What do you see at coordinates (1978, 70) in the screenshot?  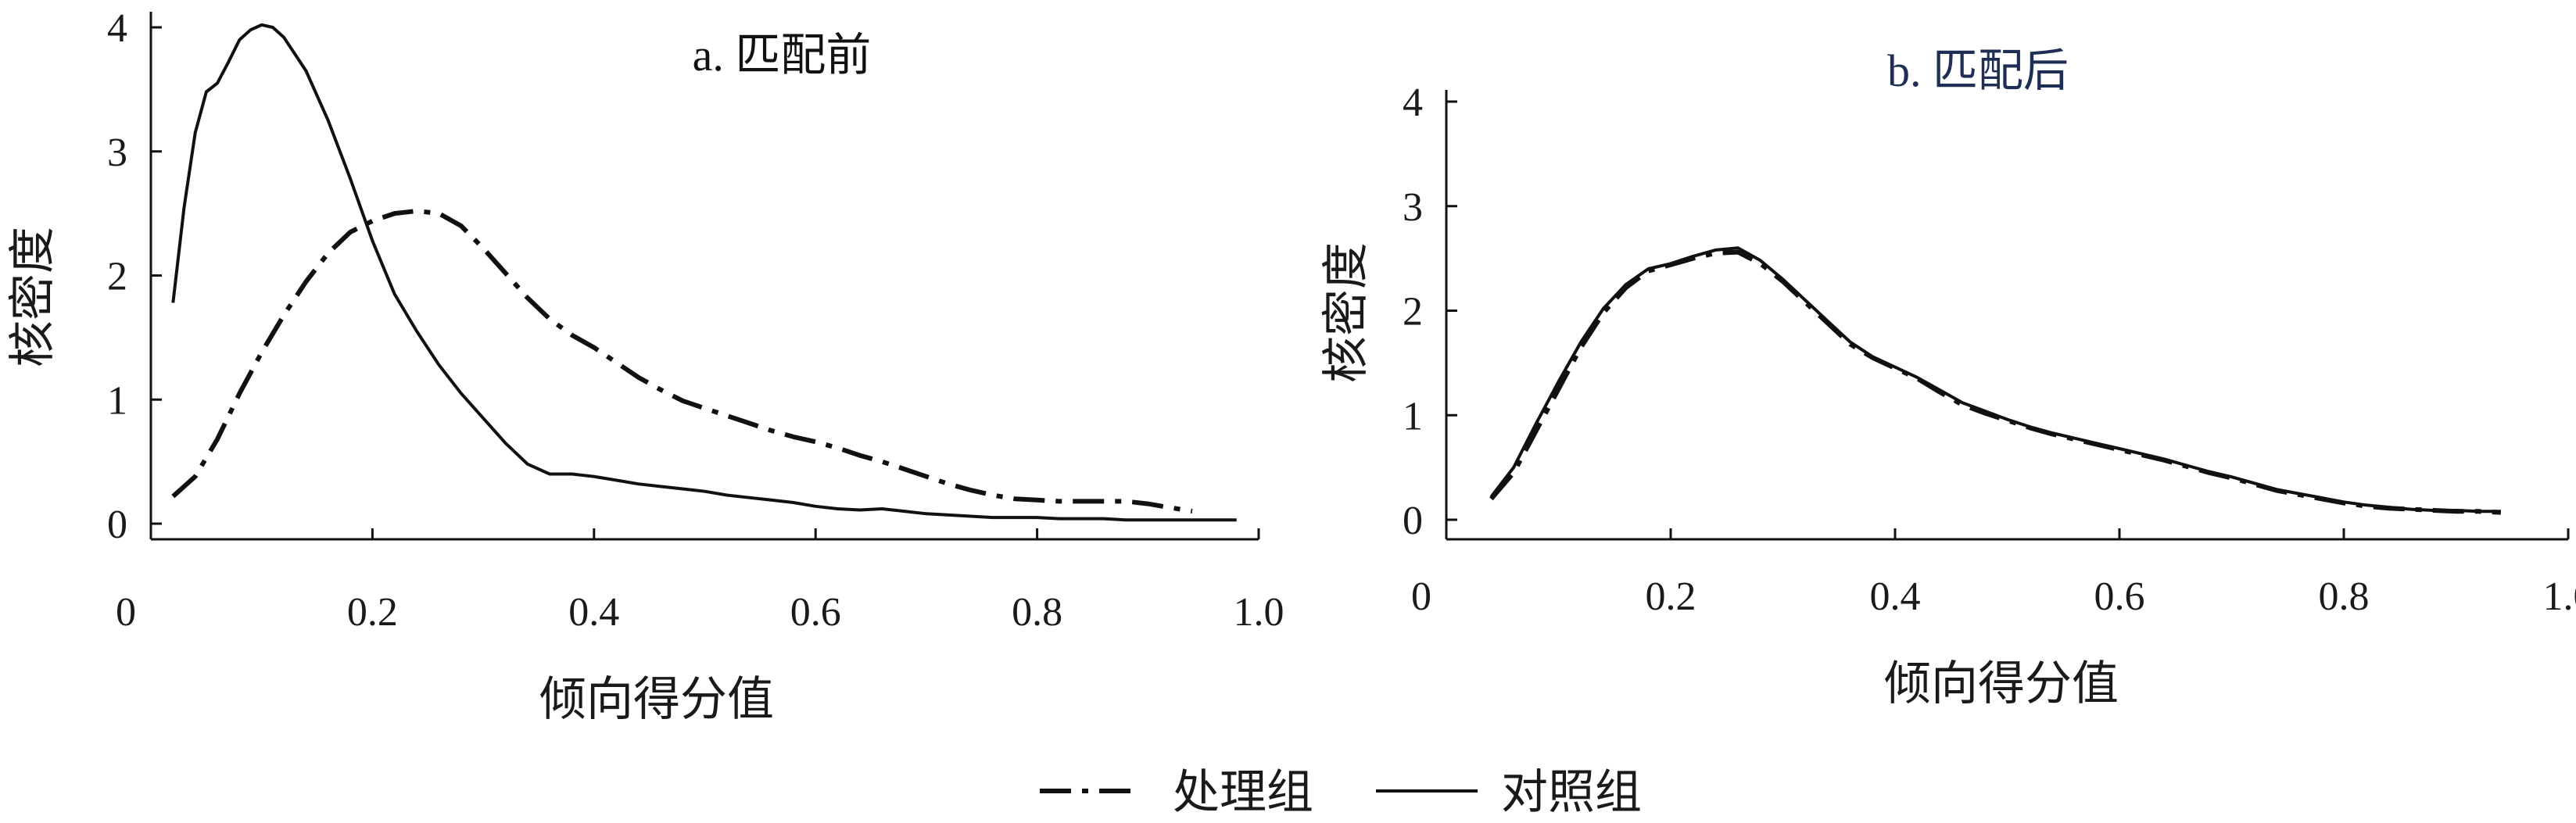 I see `panel-b-title: b. 匹配后` at bounding box center [1978, 70].